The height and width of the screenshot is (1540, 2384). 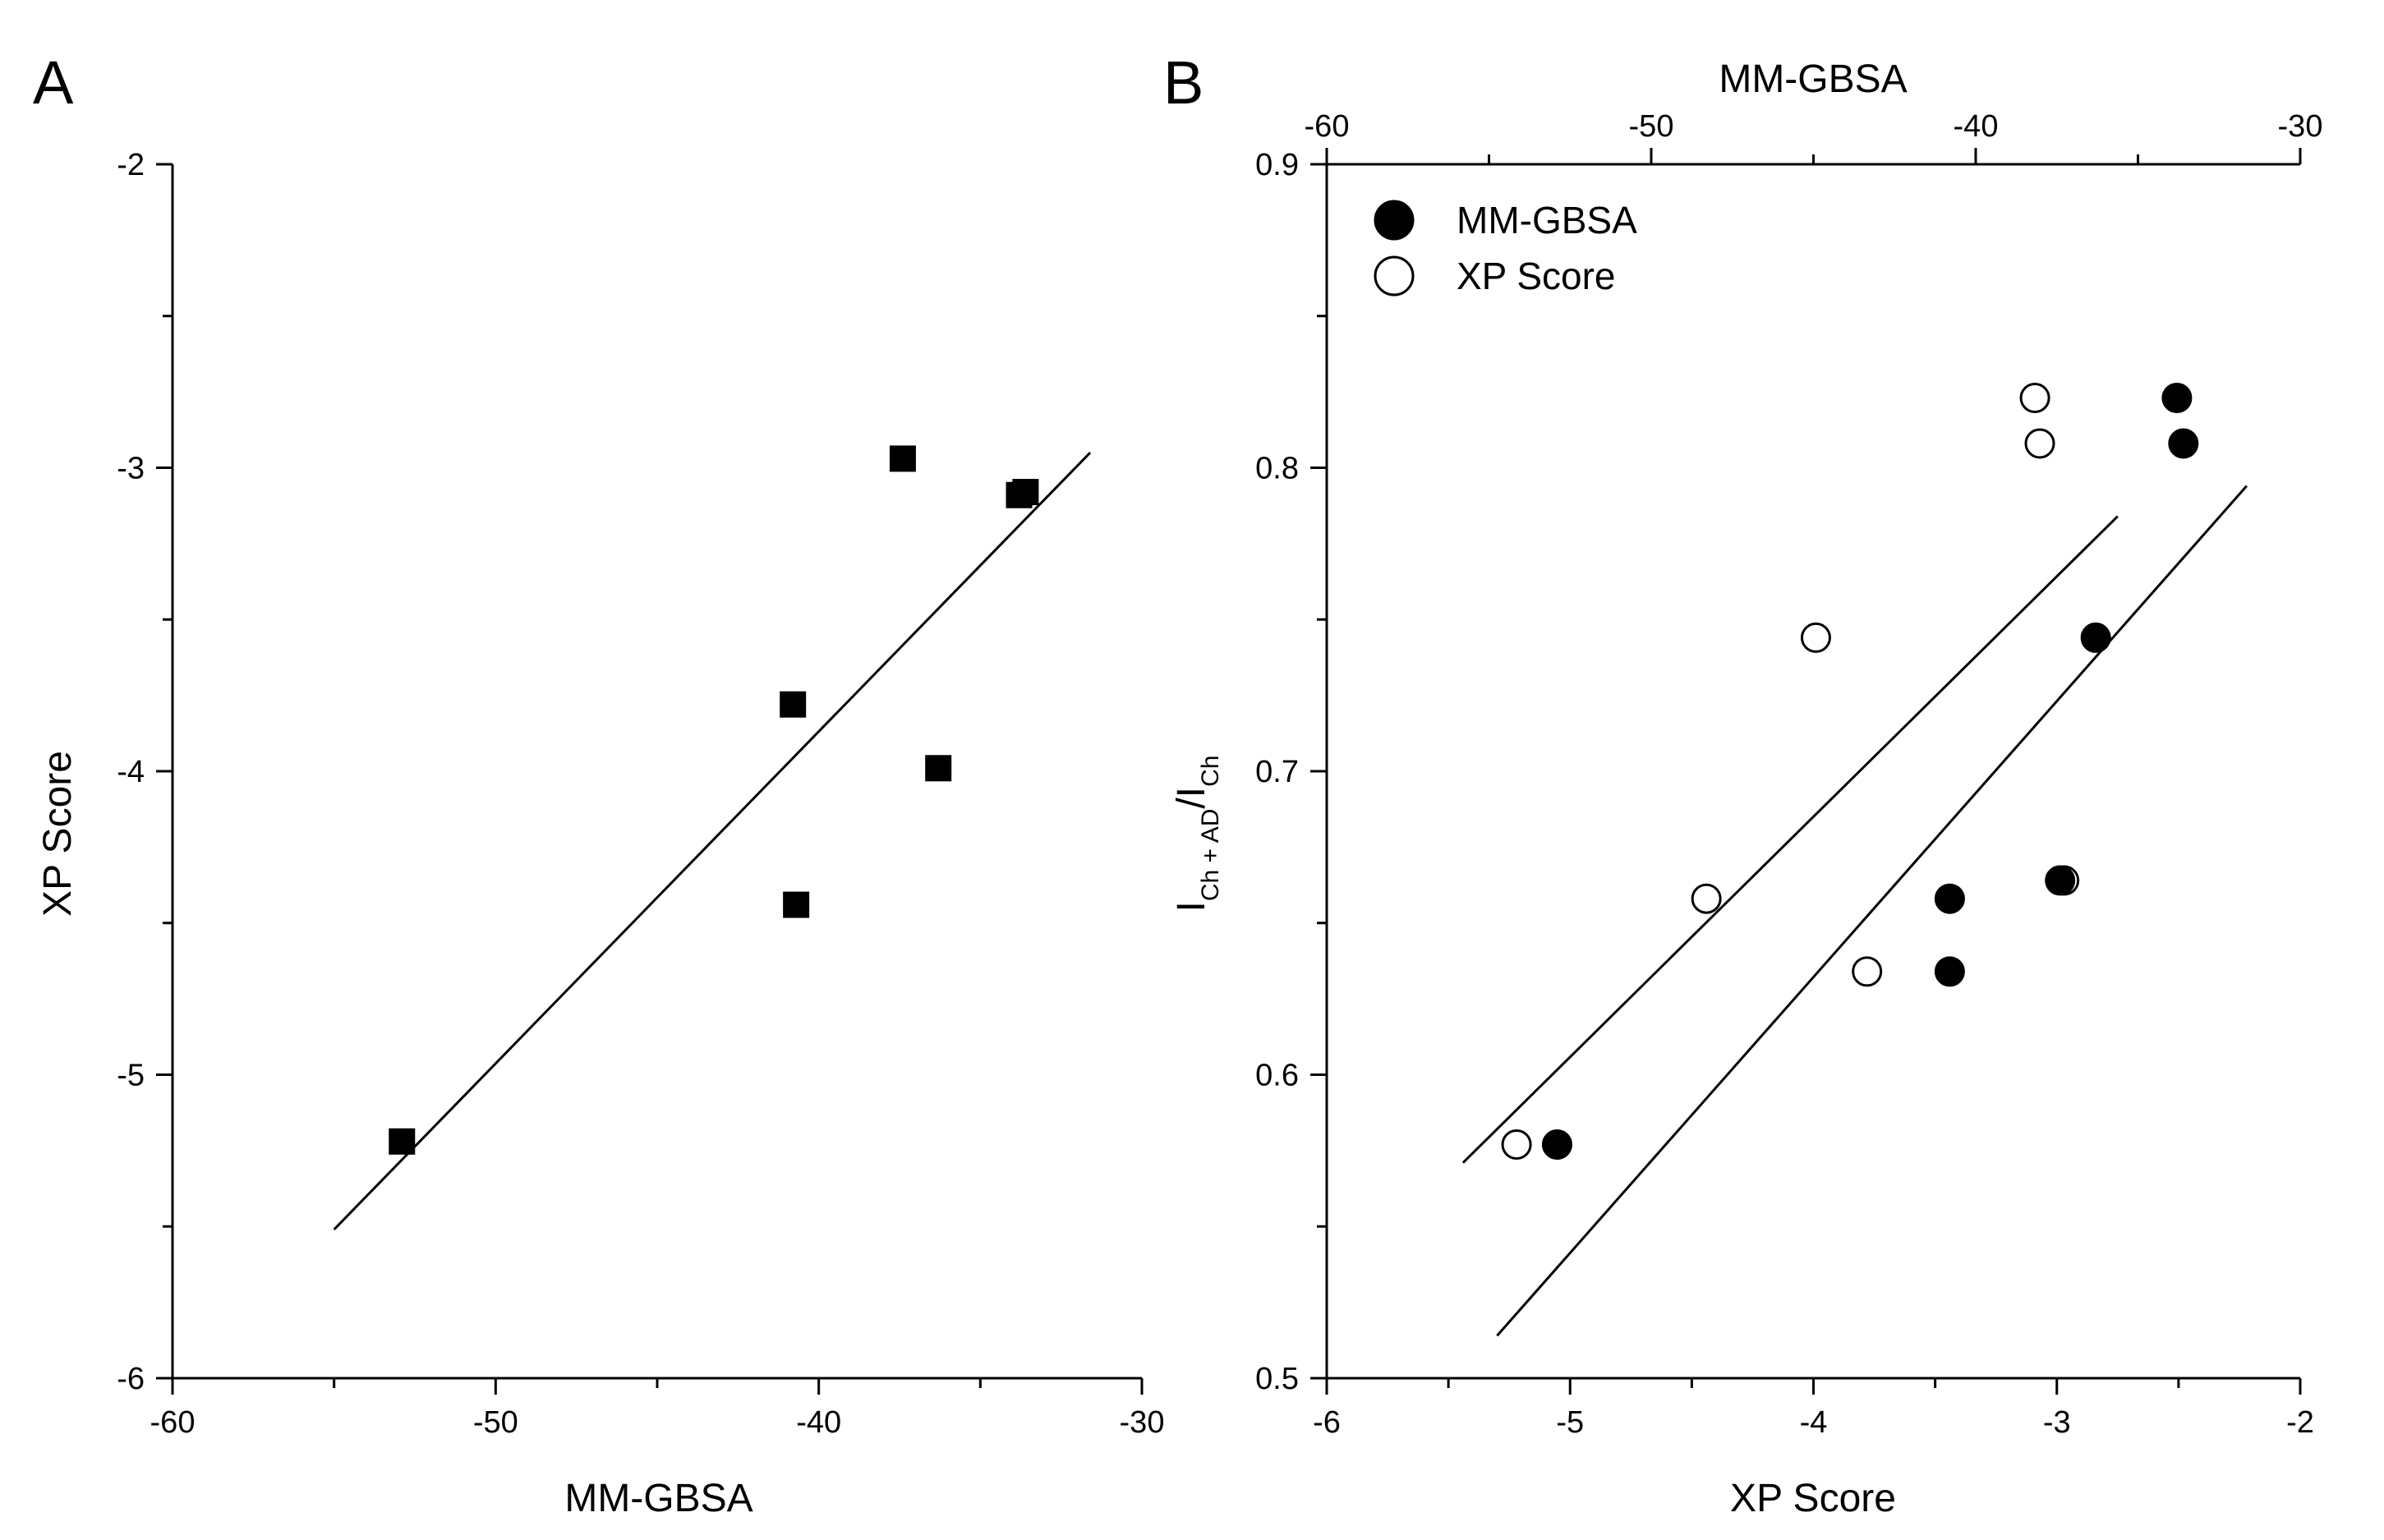 What do you see at coordinates (1505, 248) in the screenshot?
I see `legend: MM-GBSA XP Score` at bounding box center [1505, 248].